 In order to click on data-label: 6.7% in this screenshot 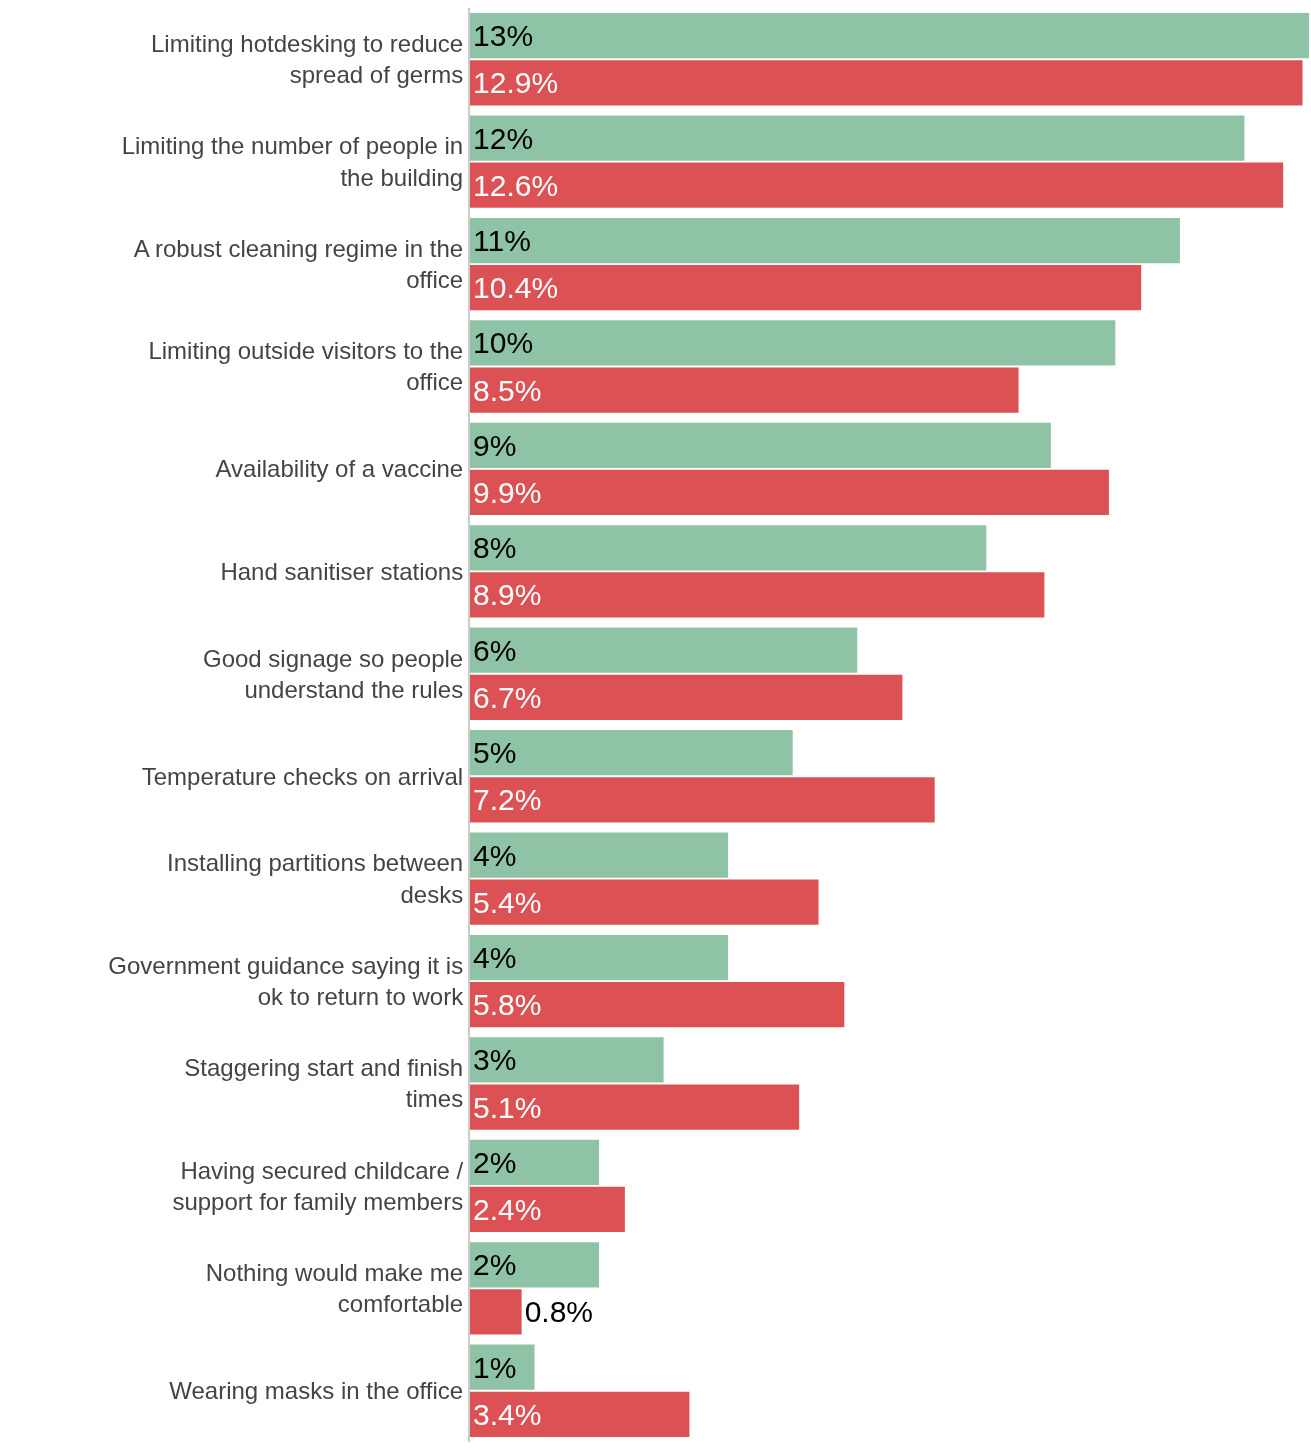, I will do `click(507, 697)`.